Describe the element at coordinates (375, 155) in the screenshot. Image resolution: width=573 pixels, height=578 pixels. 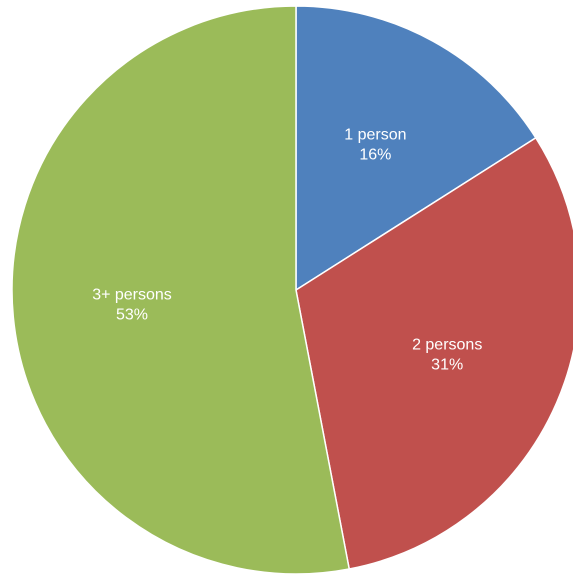
I see `slice-percent-label: 16%` at that location.